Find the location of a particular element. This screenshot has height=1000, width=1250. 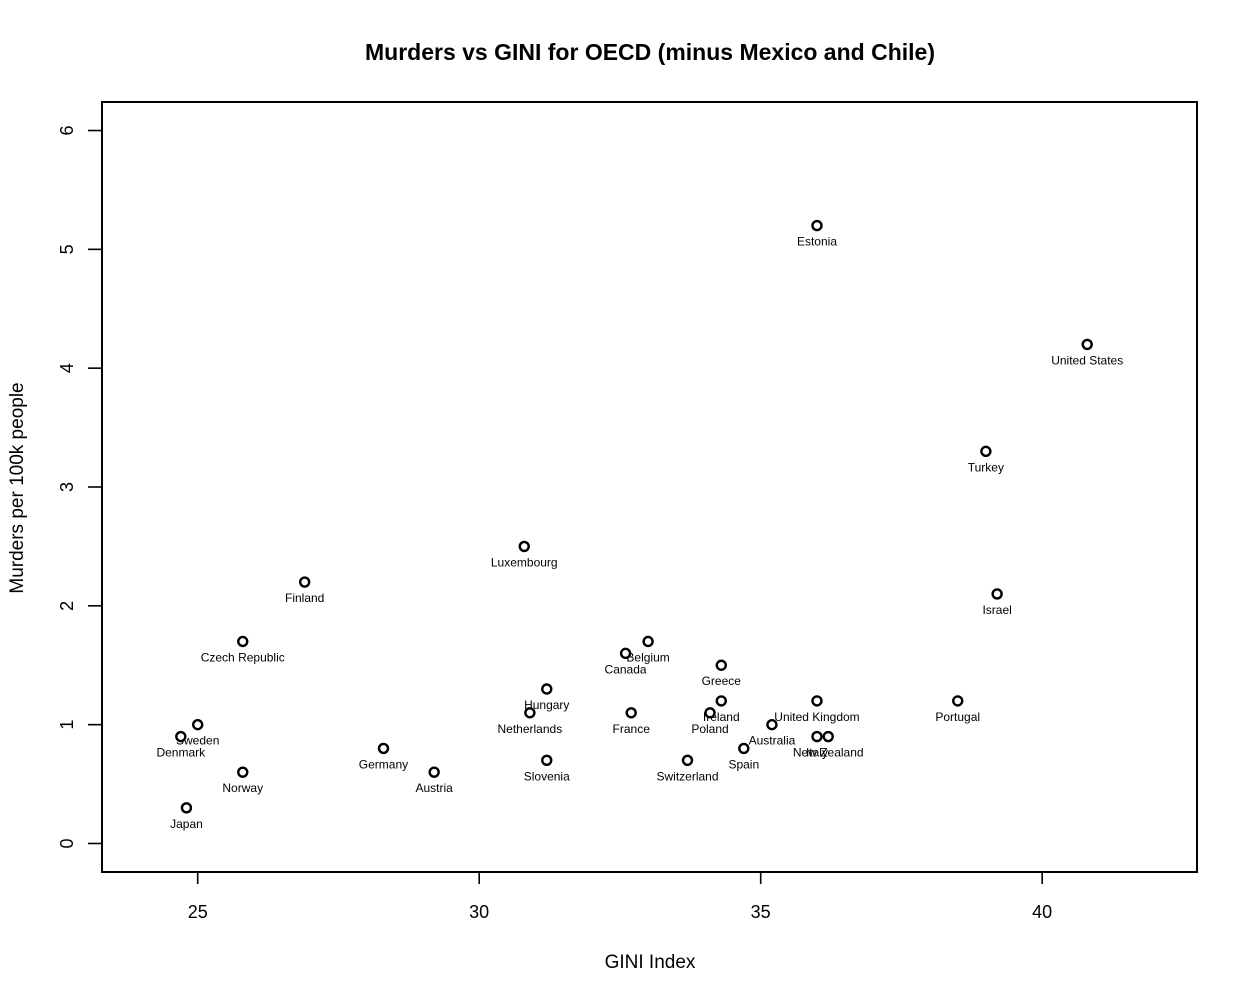

point-label: Greece is located at coordinates (722, 681).